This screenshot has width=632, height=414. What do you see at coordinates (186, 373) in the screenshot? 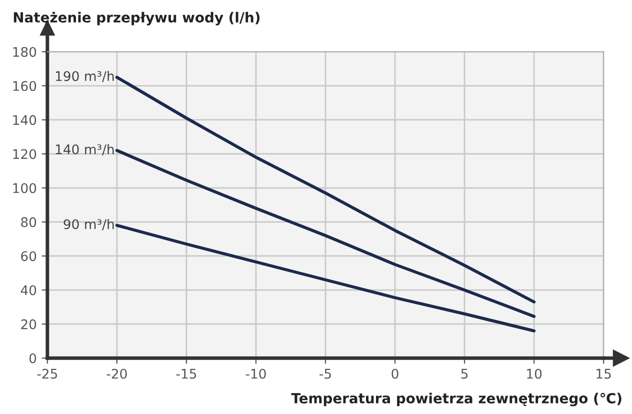
I see `x-tick-label: -15` at bounding box center [186, 373].